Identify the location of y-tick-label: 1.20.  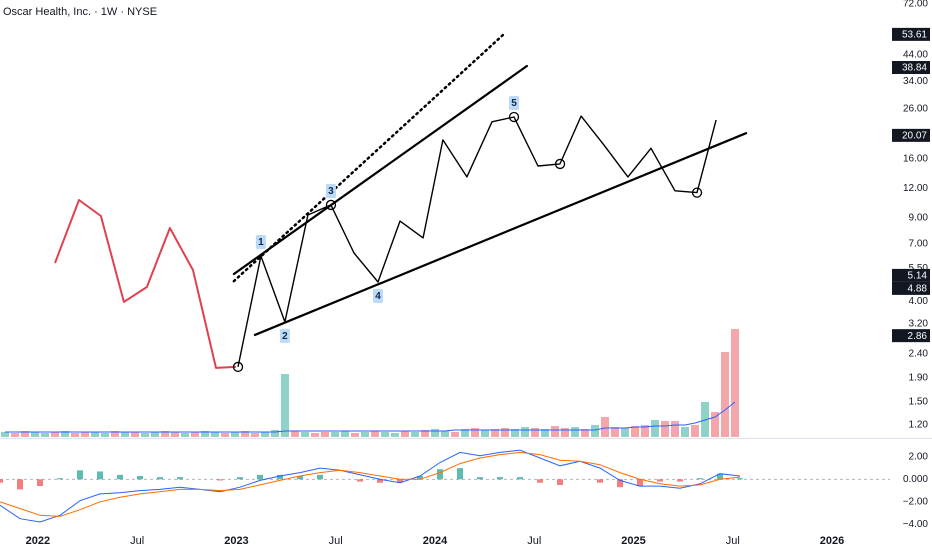
(919, 425).